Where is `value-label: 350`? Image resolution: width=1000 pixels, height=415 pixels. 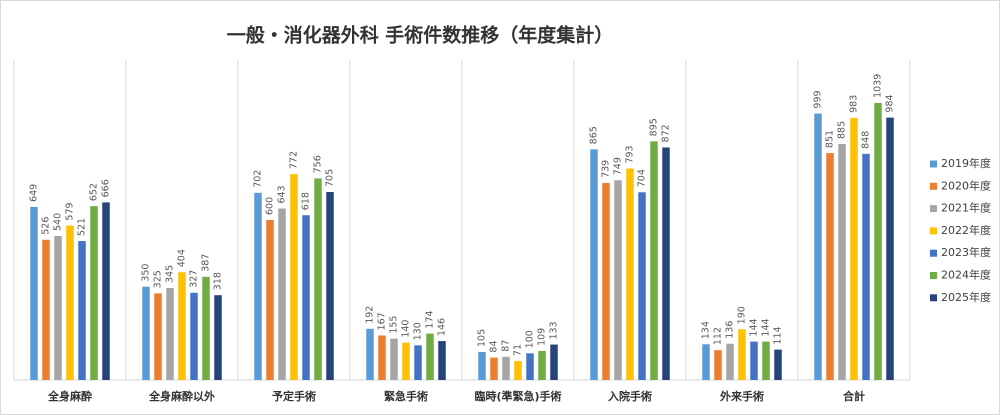
value-label: 350 is located at coordinates (146, 273).